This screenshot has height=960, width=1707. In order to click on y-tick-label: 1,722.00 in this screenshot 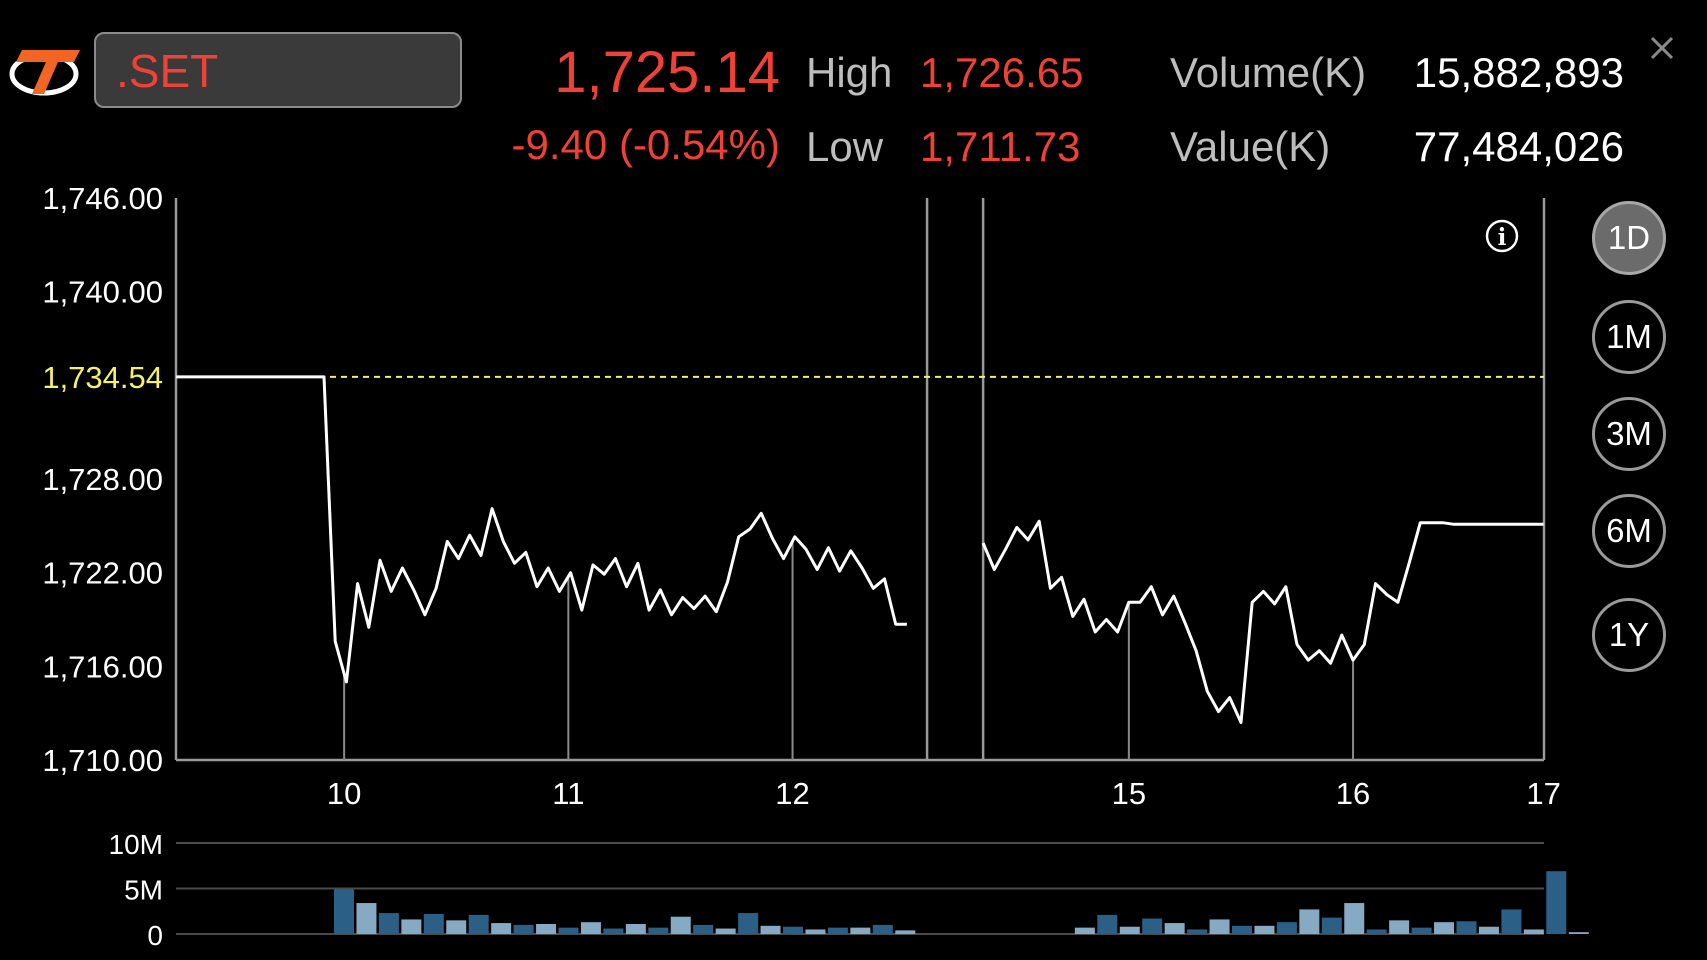, I will do `click(102, 573)`.